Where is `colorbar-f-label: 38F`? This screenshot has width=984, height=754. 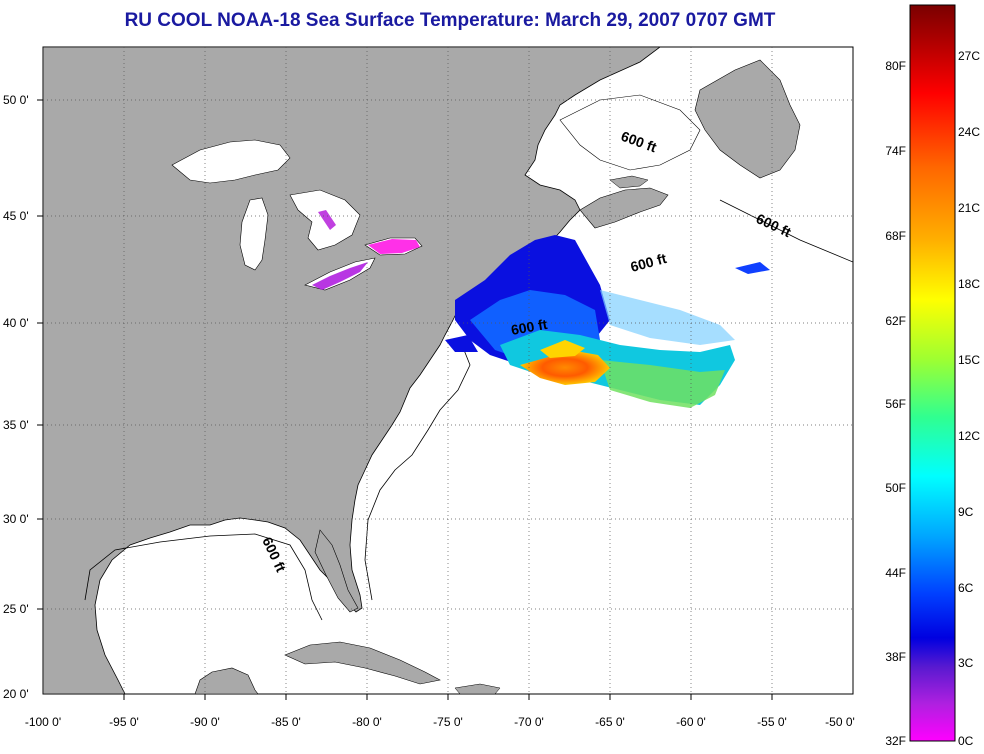
colorbar-f-label: 38F is located at coordinates (895, 657).